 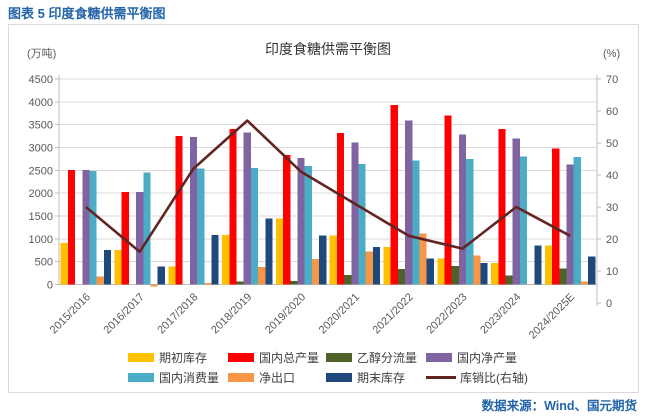 What do you see at coordinates (177, 313) in the screenshot?
I see `category-label: 2017/2018` at bounding box center [177, 313].